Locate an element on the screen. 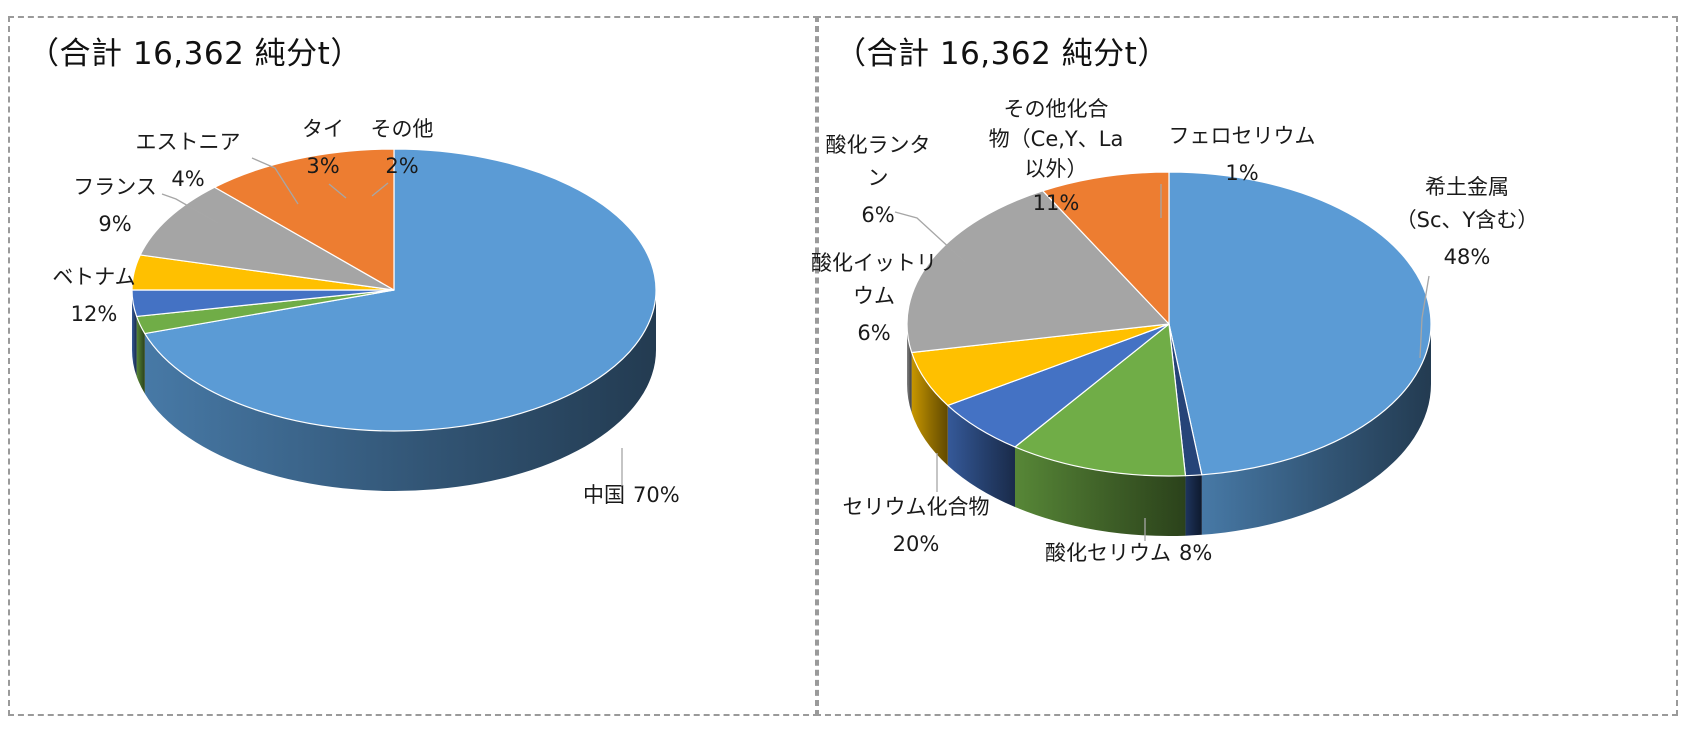  slice-label-4: 酸化イットリウム 6% is located at coordinates (874, 298).